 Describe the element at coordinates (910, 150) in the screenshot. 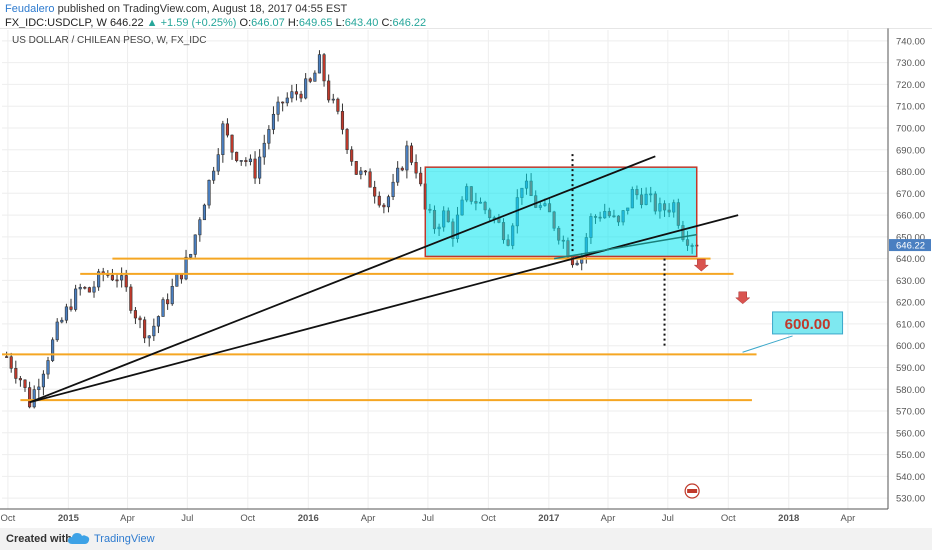

I see `y-tick-label: 690.00` at that location.